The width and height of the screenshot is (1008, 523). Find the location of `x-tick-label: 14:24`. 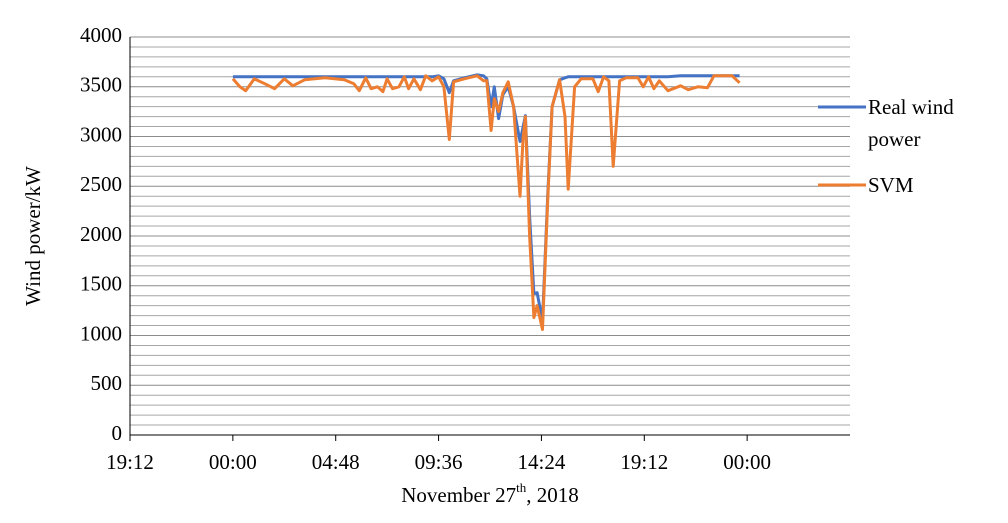

x-tick-label: 14:24 is located at coordinates (542, 462).